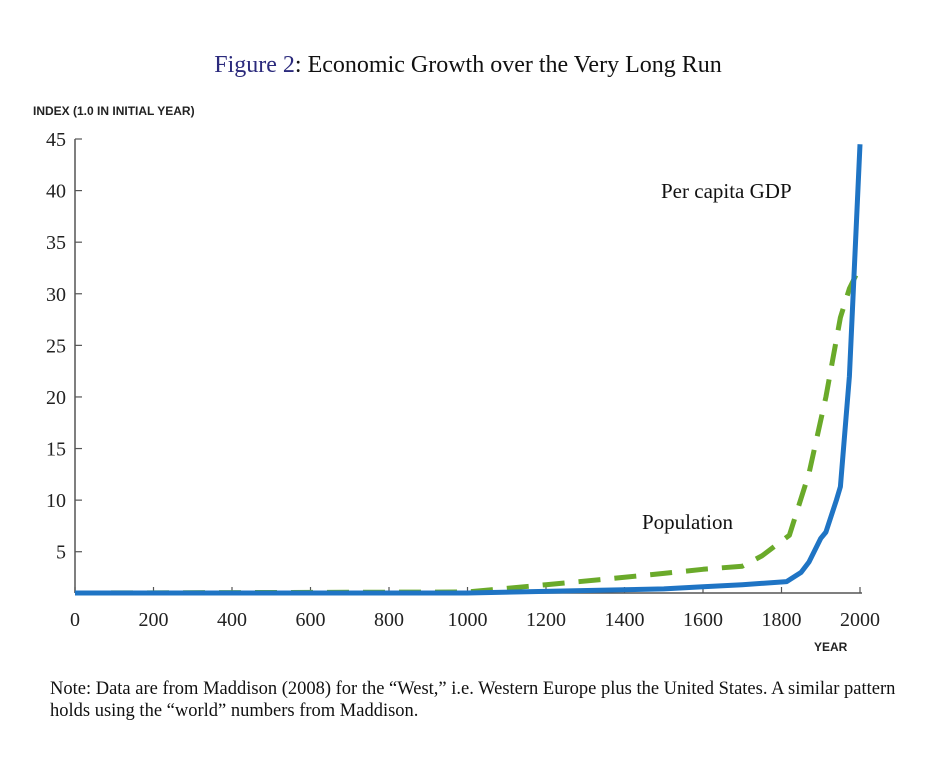  Describe the element at coordinates (75, 620) in the screenshot. I see `x-tick-label: 0` at that location.